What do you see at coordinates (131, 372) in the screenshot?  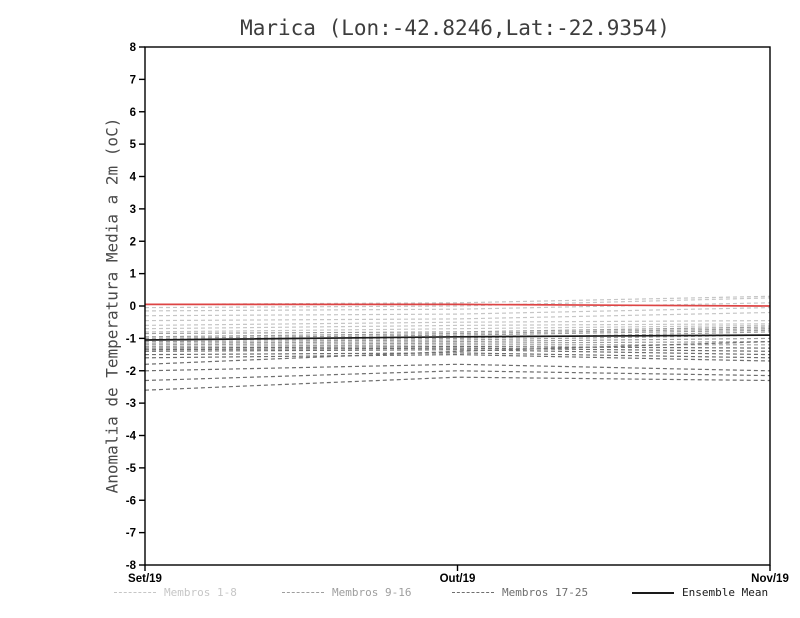 I see `y-tick-label: -2` at bounding box center [131, 372].